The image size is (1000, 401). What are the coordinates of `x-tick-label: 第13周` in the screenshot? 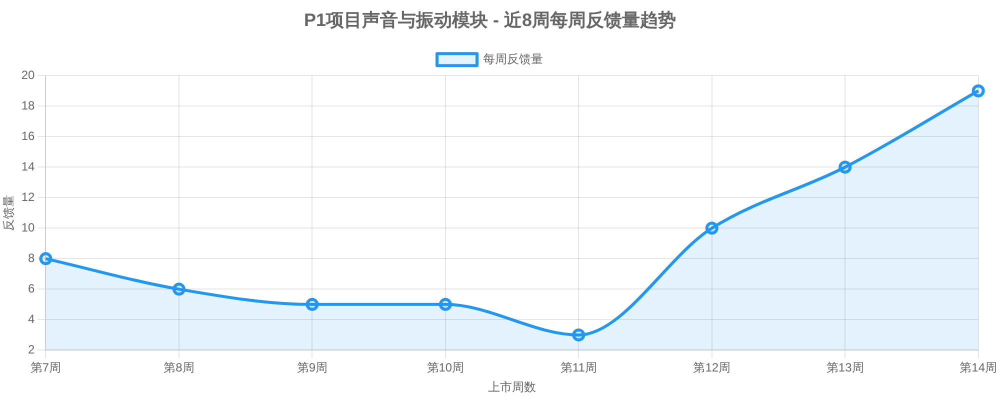 It's located at (845, 367).